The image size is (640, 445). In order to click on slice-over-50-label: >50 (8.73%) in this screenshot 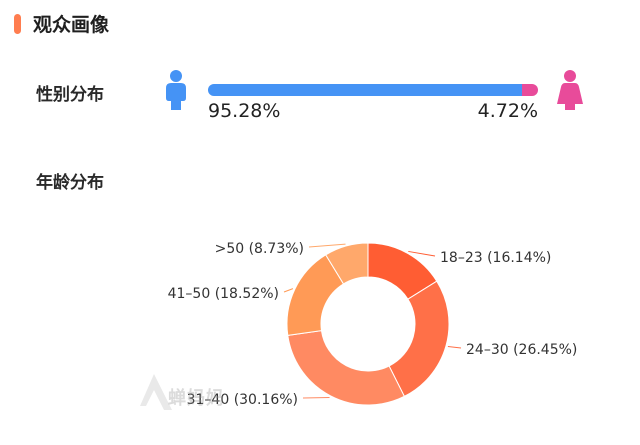, I will do `click(259, 249)`.